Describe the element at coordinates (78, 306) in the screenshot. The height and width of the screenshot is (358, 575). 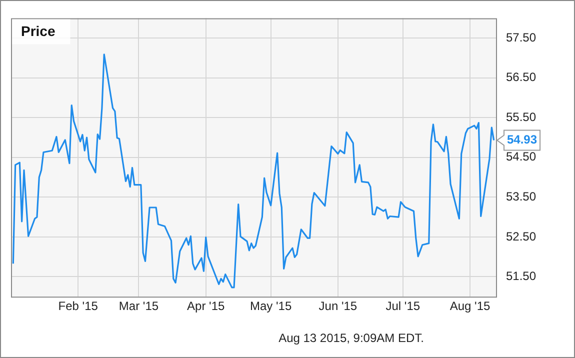
I see `x-tick-label: Feb '15` at that location.